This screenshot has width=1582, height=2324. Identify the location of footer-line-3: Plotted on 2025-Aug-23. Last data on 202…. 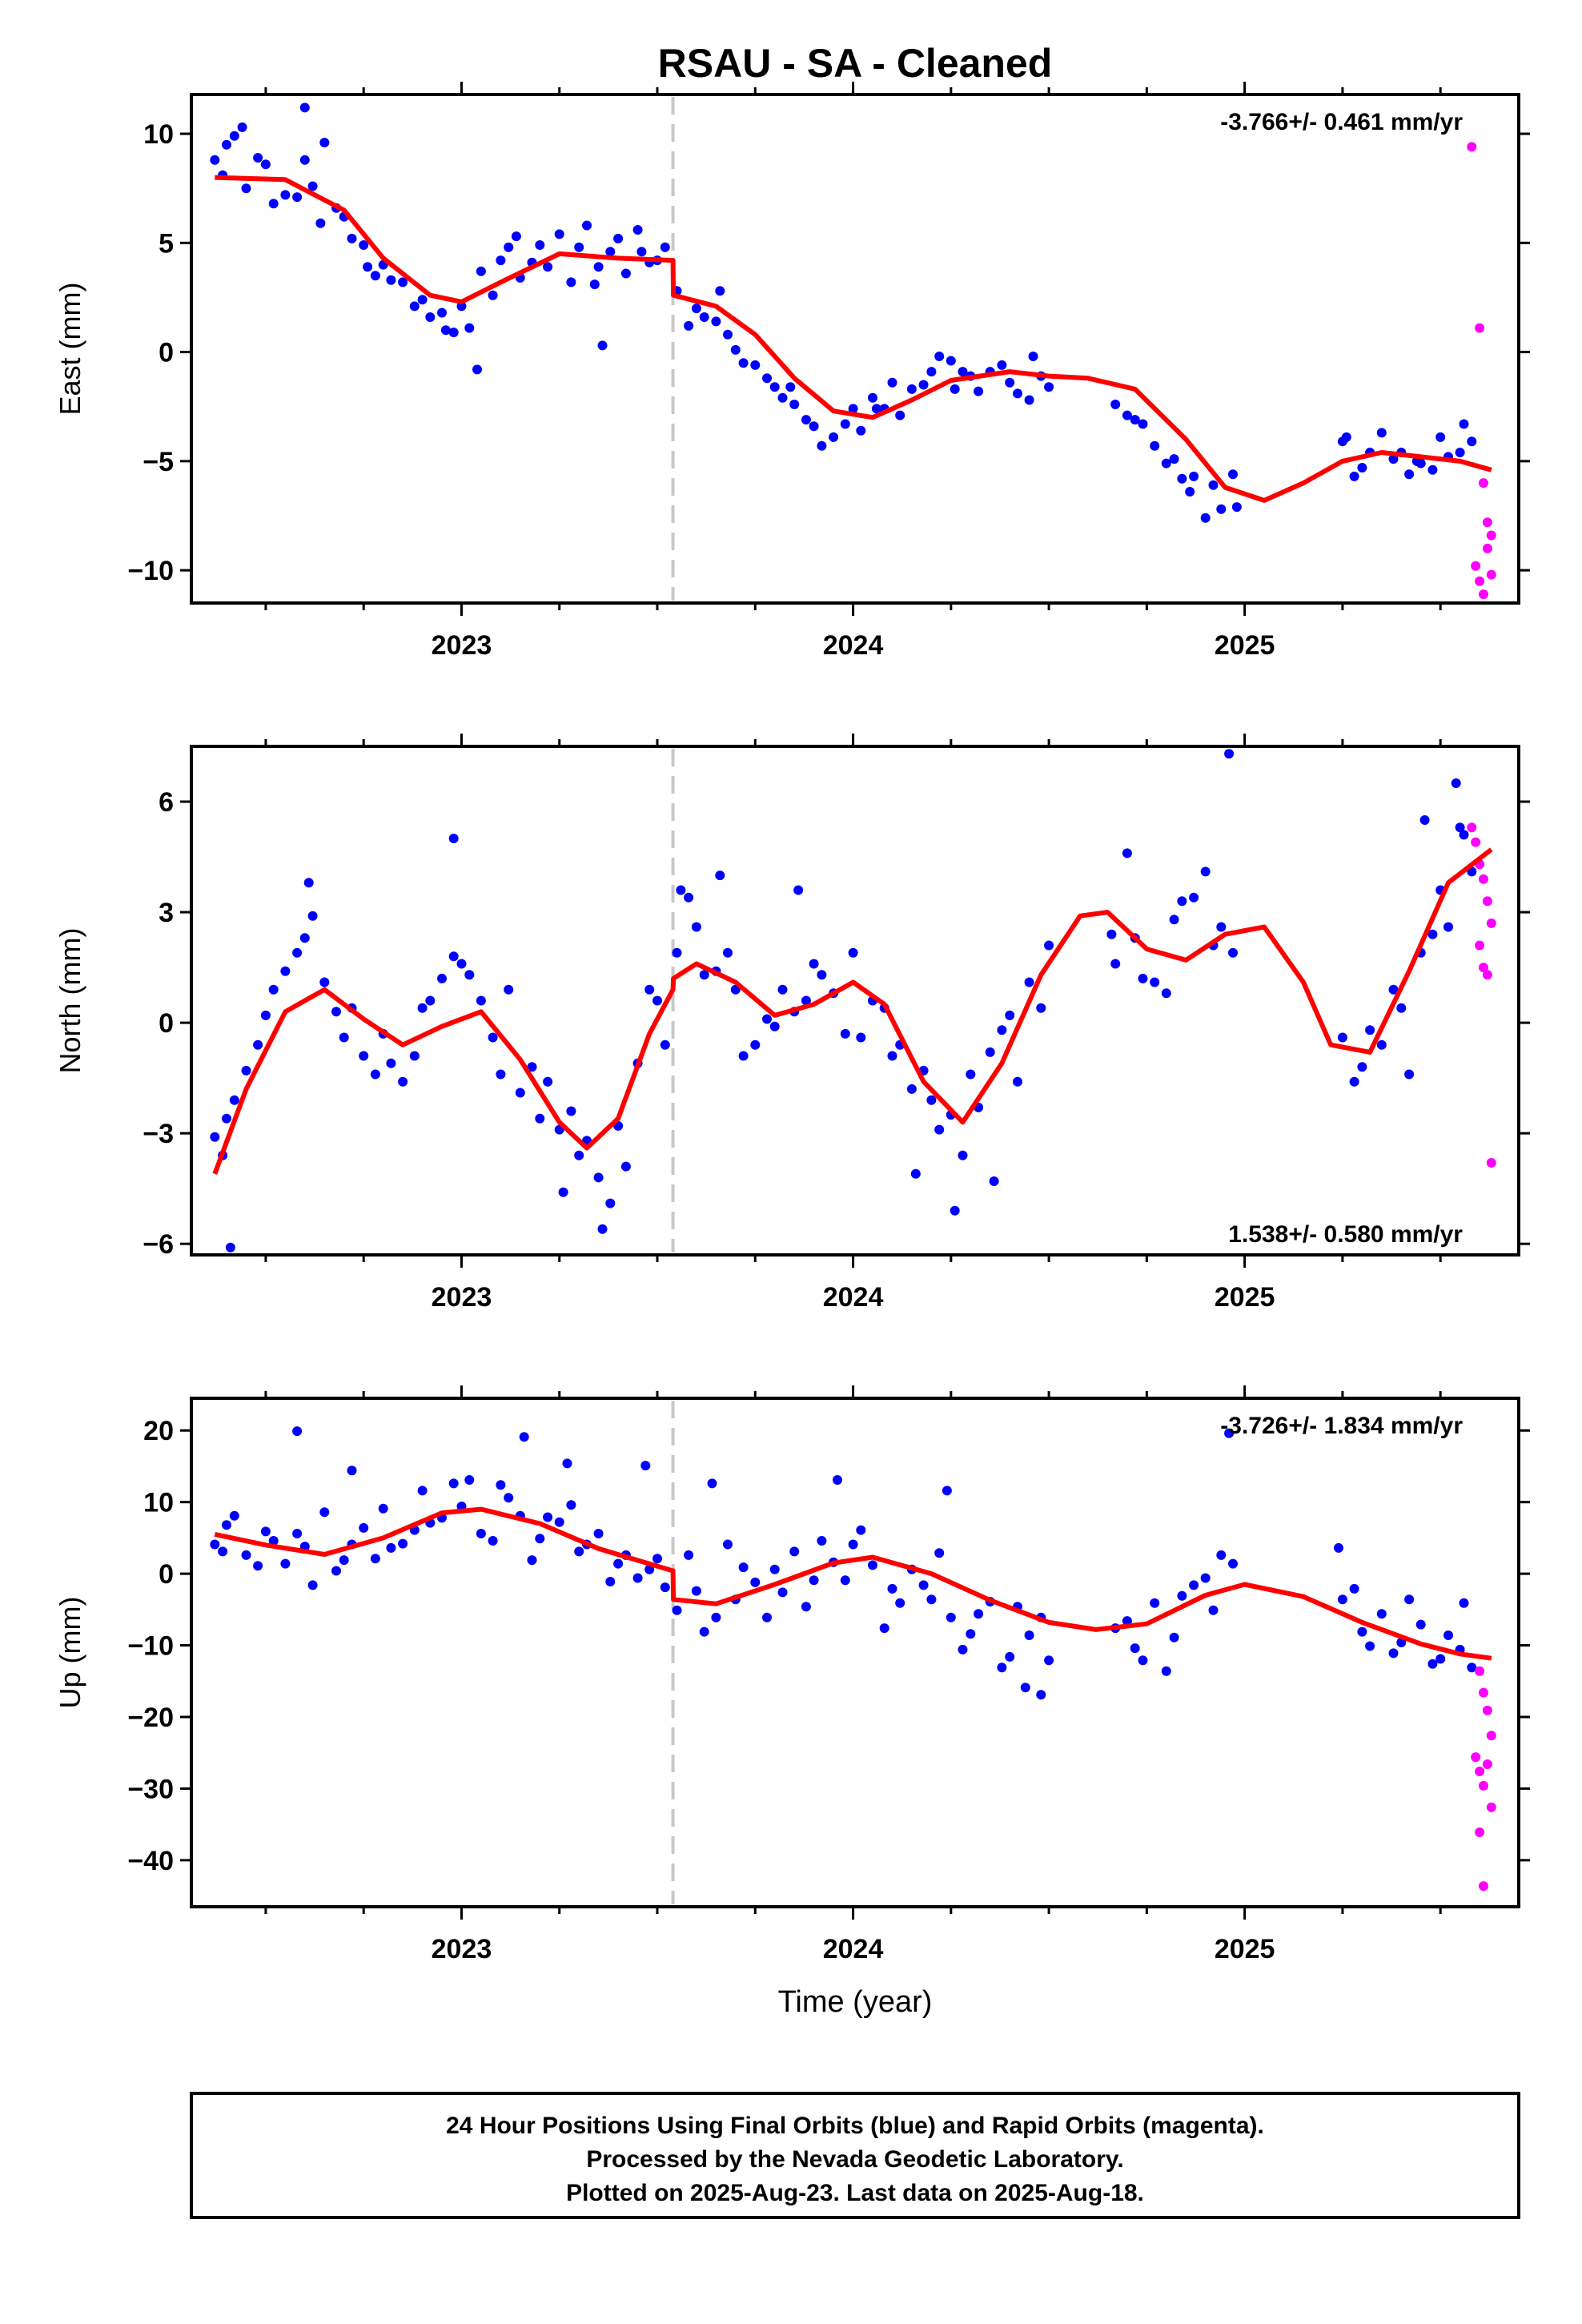
(855, 2193).